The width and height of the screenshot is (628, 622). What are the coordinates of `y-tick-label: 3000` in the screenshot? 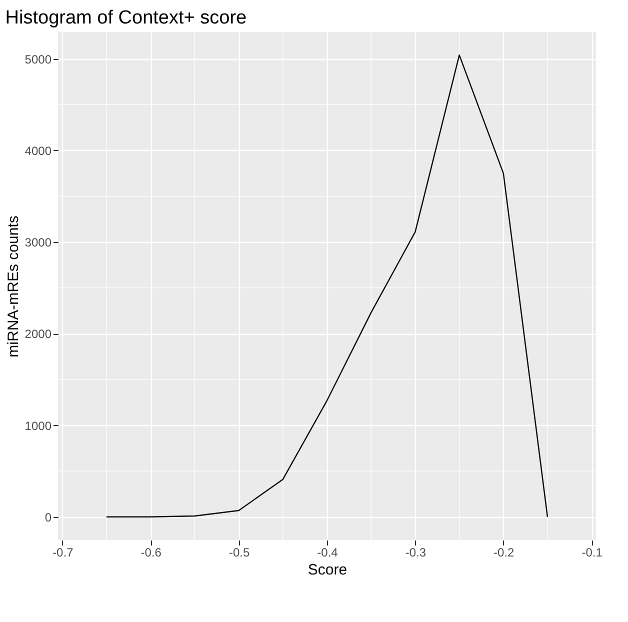 It's located at (38, 243).